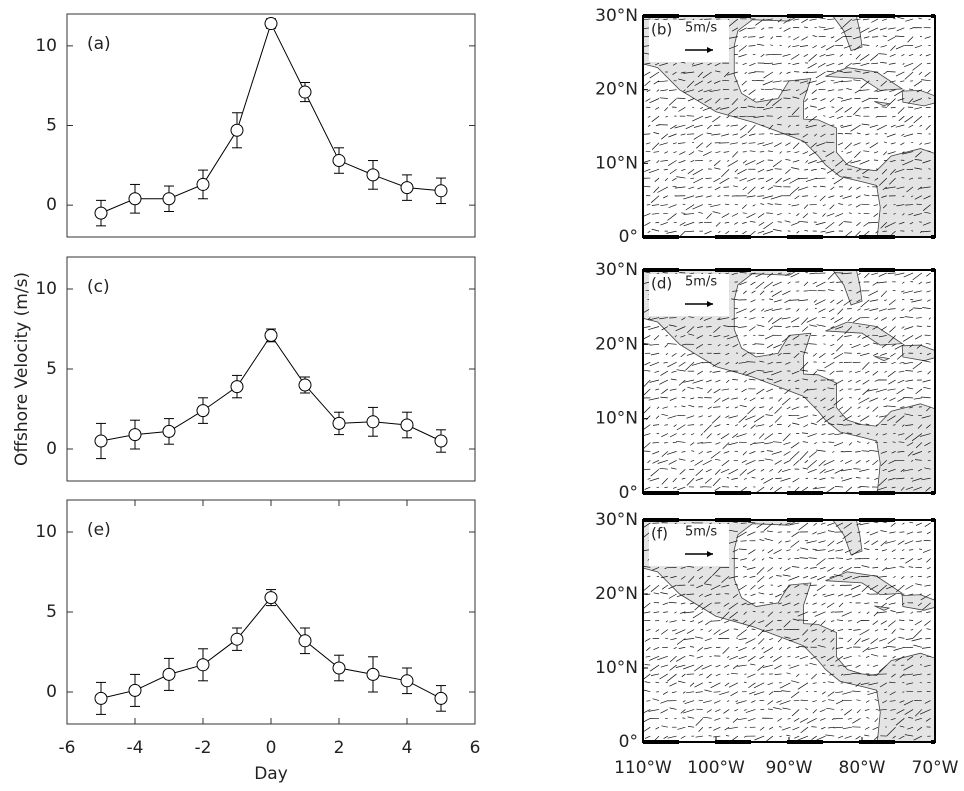 Image resolution: width=964 pixels, height=791 pixels. Describe the element at coordinates (643, 768) in the screenshot. I see `x-tick-label: 110°W` at that location.